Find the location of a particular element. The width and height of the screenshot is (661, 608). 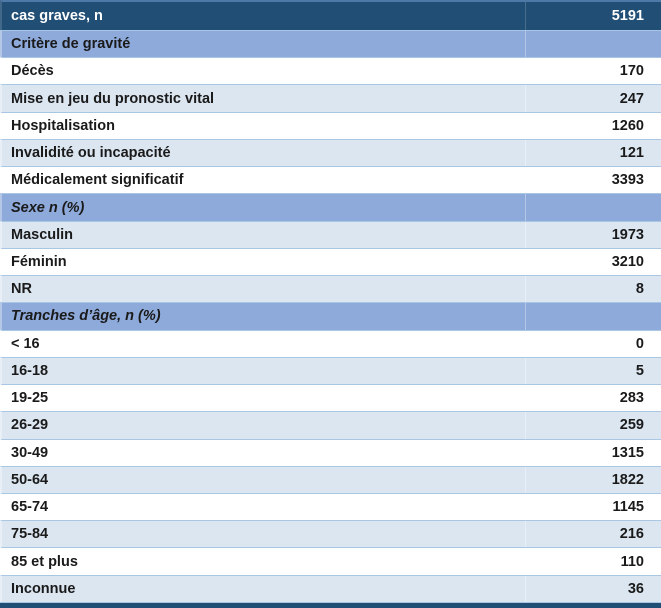

row-label: Hospitalisation is located at coordinates (63, 125).